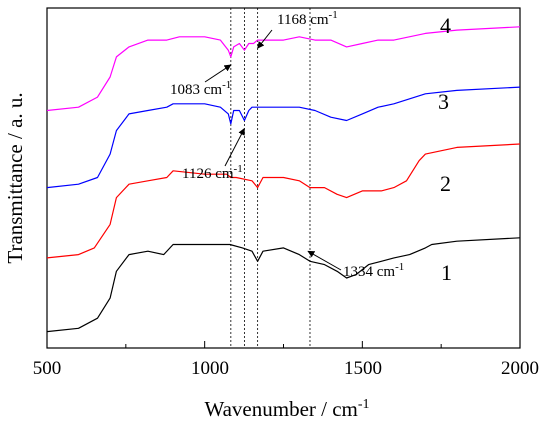  What do you see at coordinates (363, 368) in the screenshot?
I see `x-tick-label: 1500` at bounding box center [363, 368].